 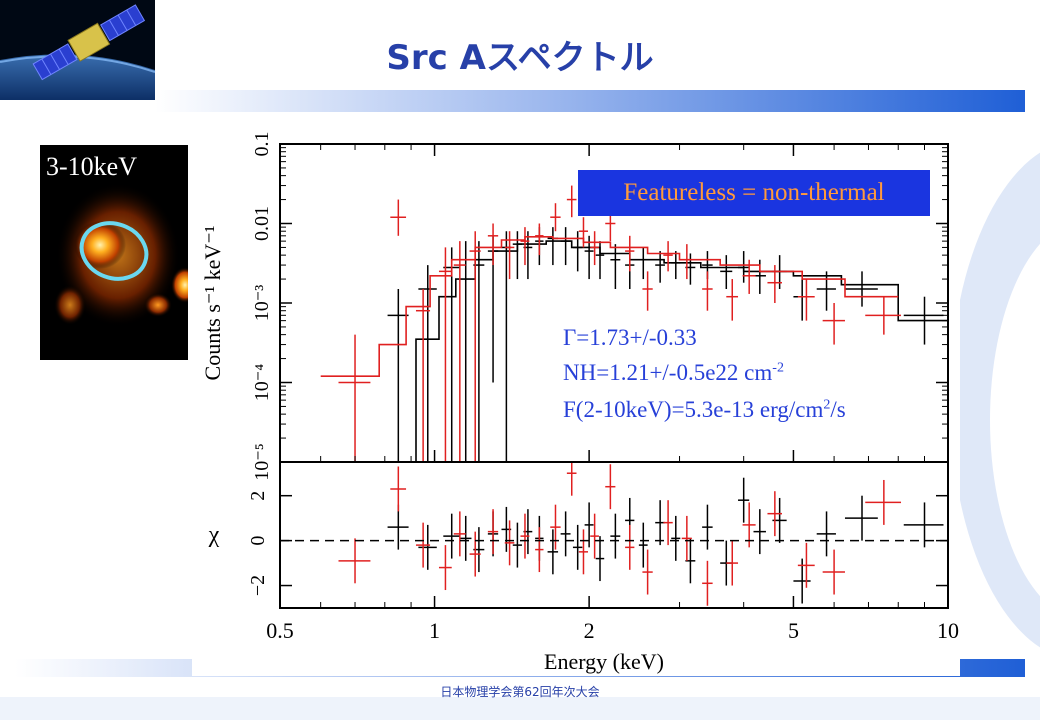 I want to click on bottom-y-tick-label: −2, so click(x=258, y=585).